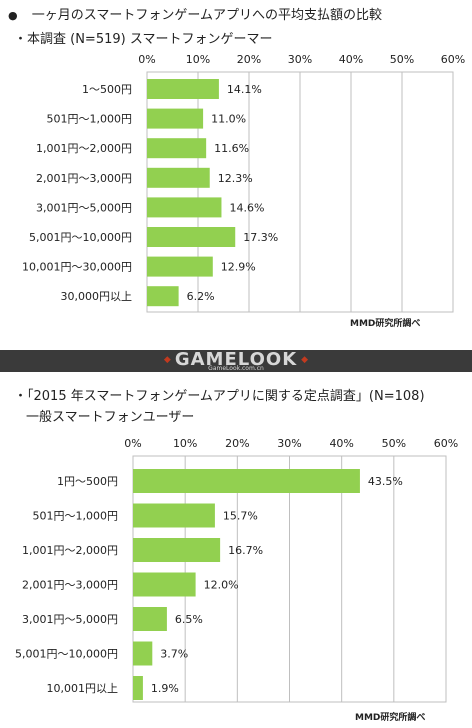 The width and height of the screenshot is (472, 728). I want to click on category-label: 10,001円以上, so click(83, 688).